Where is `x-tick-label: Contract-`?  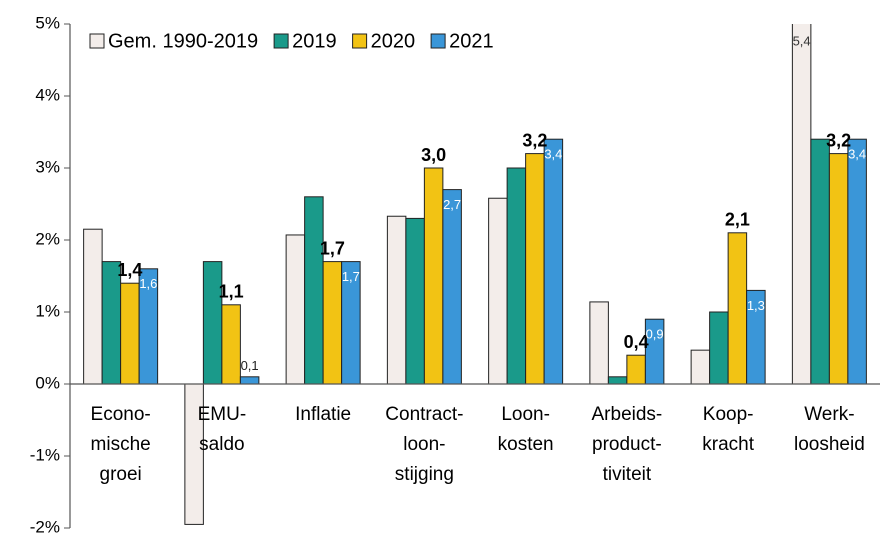 x-tick-label: Contract- is located at coordinates (424, 414).